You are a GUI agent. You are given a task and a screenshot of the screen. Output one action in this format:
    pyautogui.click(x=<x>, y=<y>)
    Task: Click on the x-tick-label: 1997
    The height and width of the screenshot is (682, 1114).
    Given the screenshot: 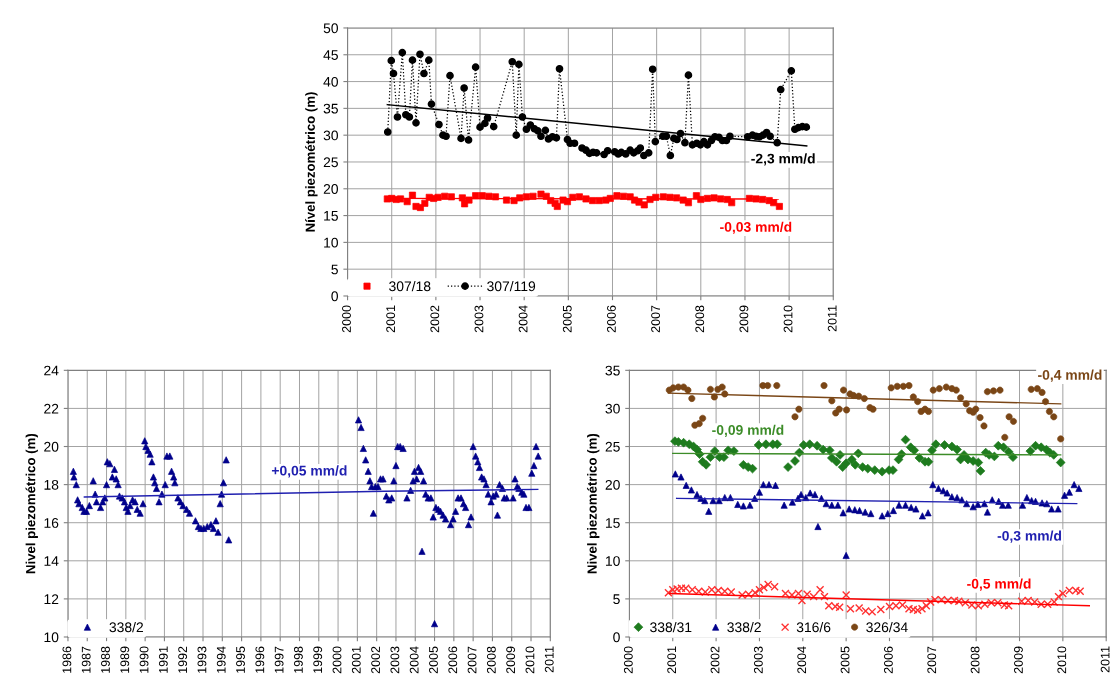 What is the action you would take?
    pyautogui.click(x=279, y=659)
    